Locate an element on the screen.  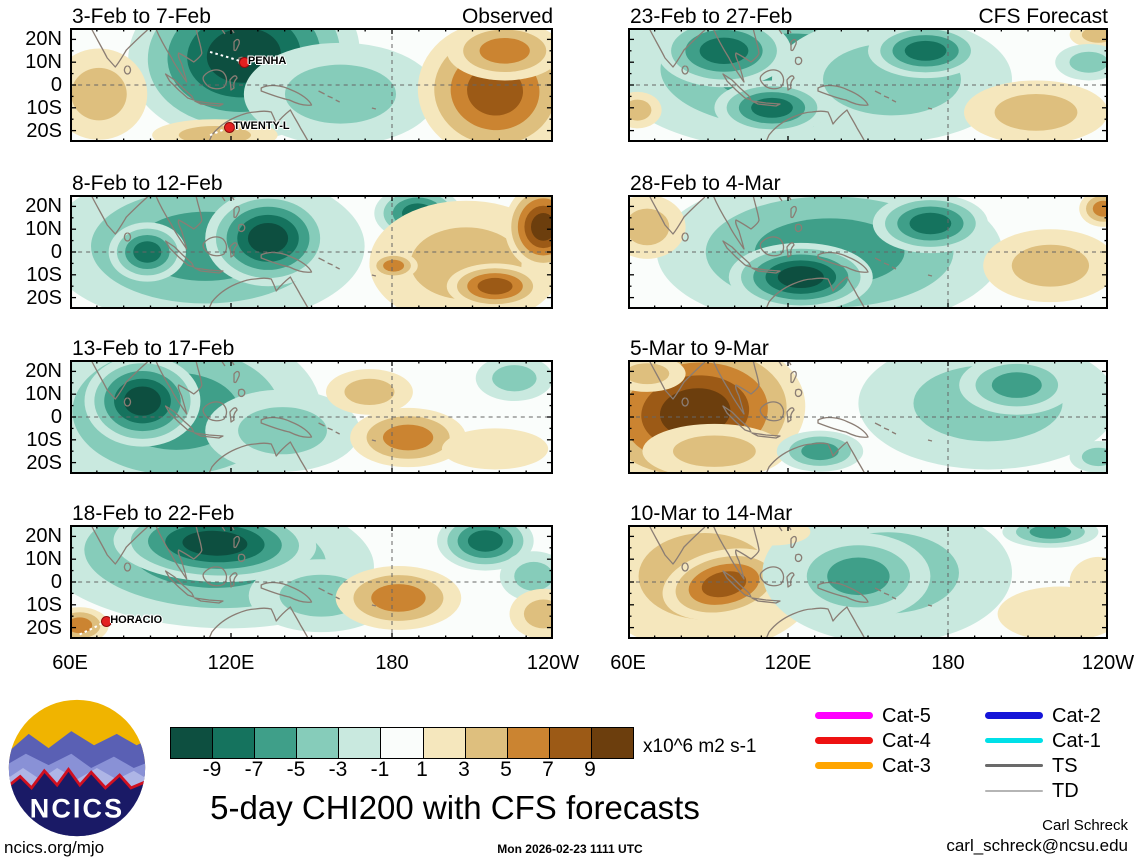
panel-10mar-14mar: 10-Mar to 14-Mar is located at coordinates (868, 571).